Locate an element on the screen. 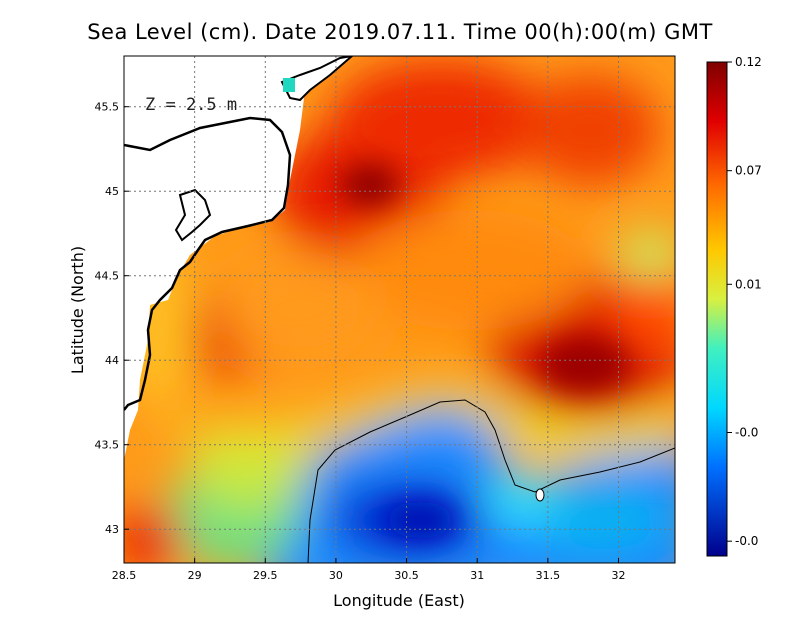 This screenshot has height=618, width=800. zero-contour-line is located at coordinates (491, 481).